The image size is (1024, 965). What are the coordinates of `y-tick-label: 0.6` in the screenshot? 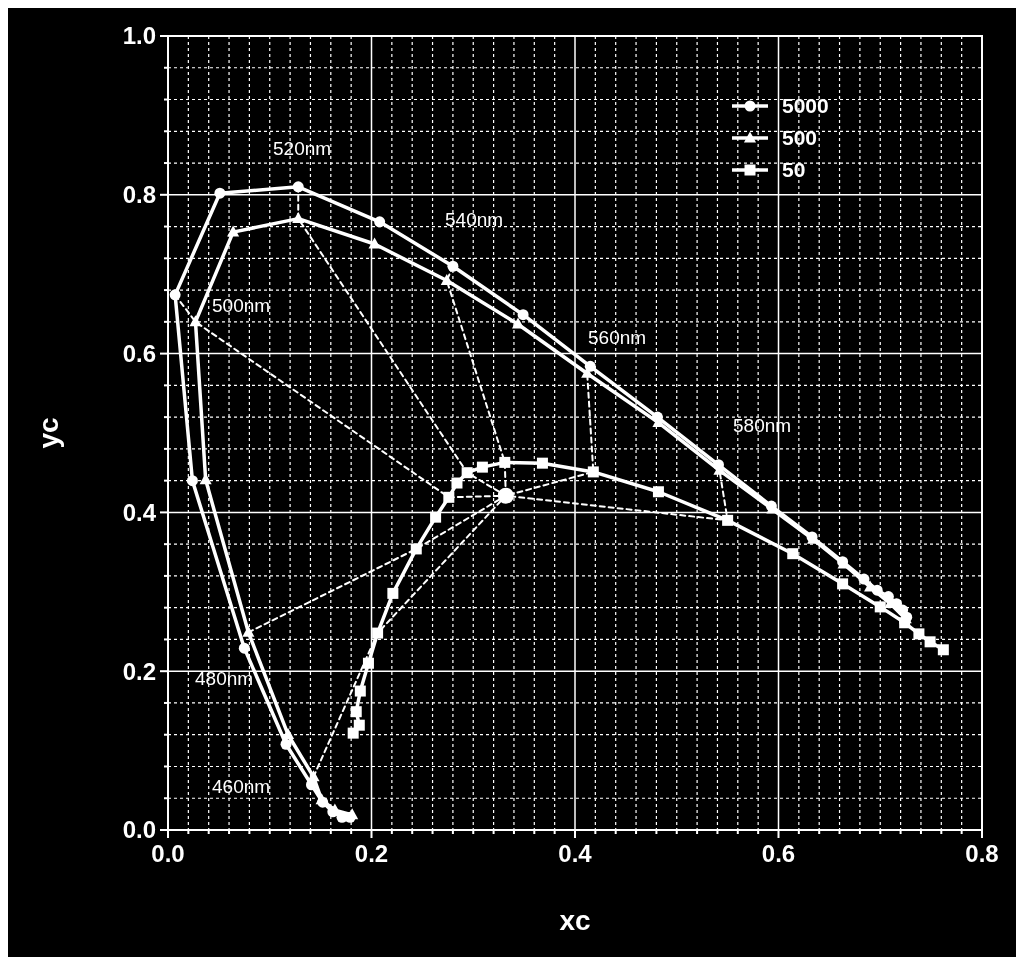 It's located at (139, 353).